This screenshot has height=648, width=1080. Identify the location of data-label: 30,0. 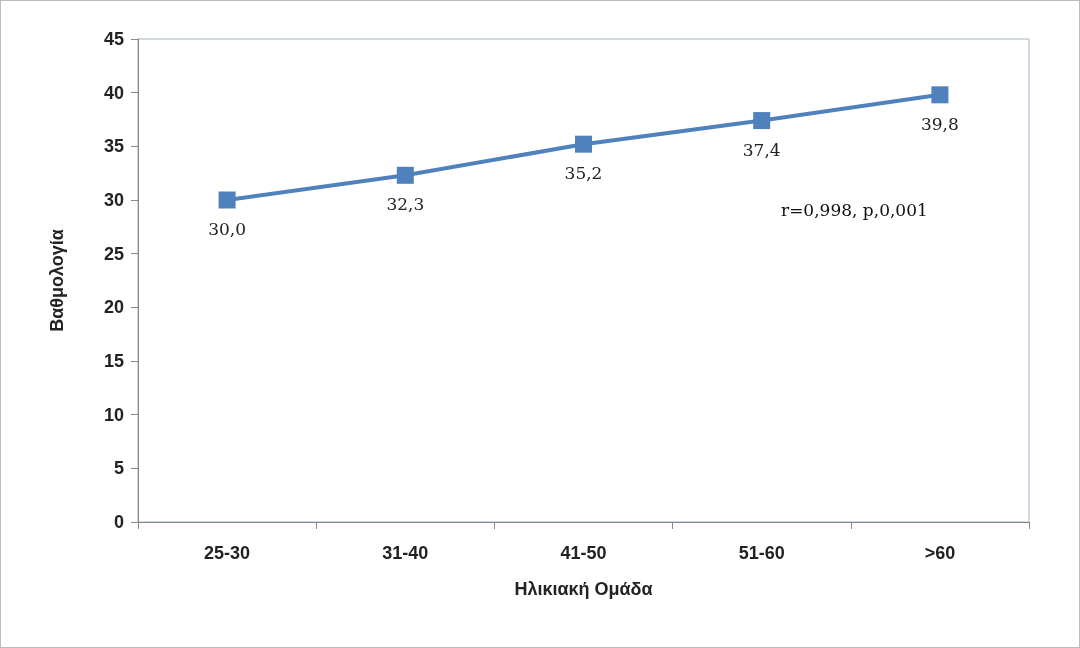
(227, 229).